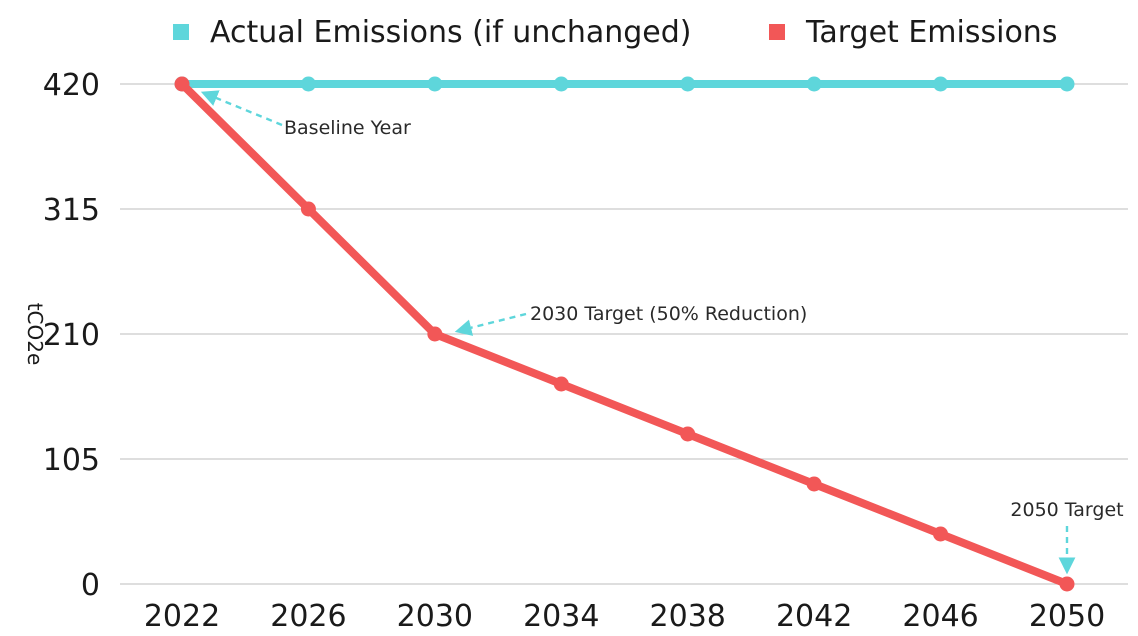 The image size is (1138, 636). What do you see at coordinates (435, 615) in the screenshot?
I see `x-tick-label: 2030` at bounding box center [435, 615].